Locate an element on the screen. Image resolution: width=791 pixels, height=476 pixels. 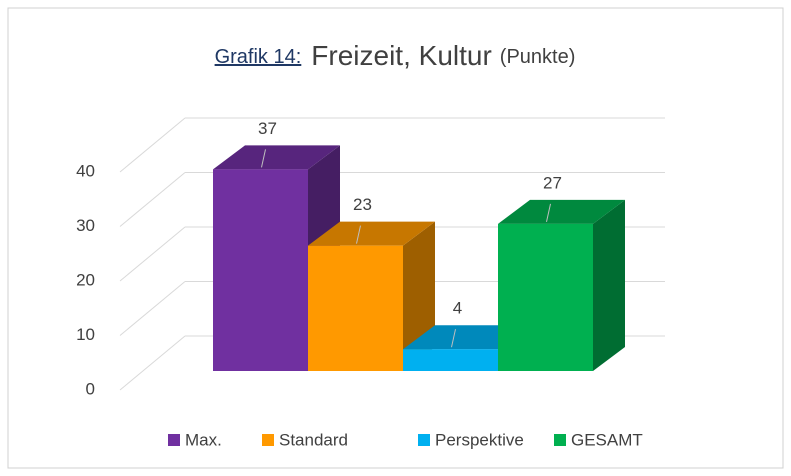
data-label: 23 is located at coordinates (362, 204).